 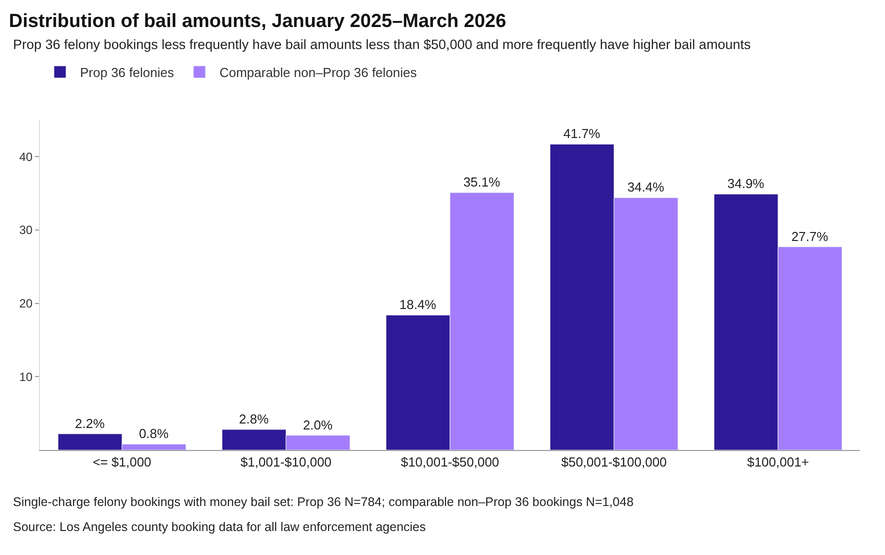 What do you see at coordinates (286, 462) in the screenshot?
I see `x-tick-label: $1,001-$10,000` at bounding box center [286, 462].